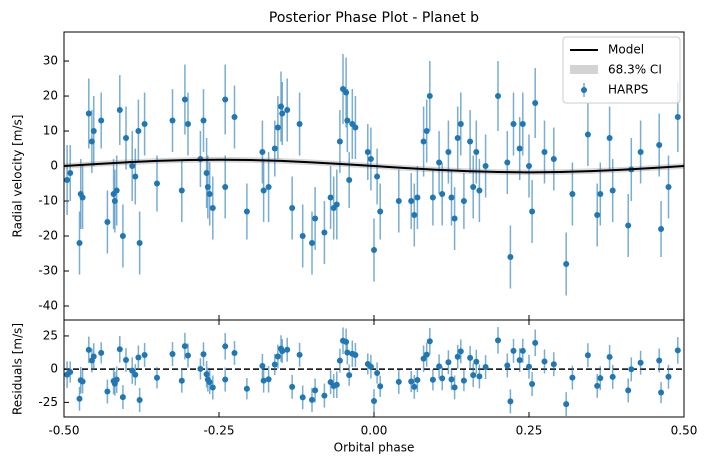 This screenshot has height=469, width=708. I want to click on legend-band, so click(584, 69).